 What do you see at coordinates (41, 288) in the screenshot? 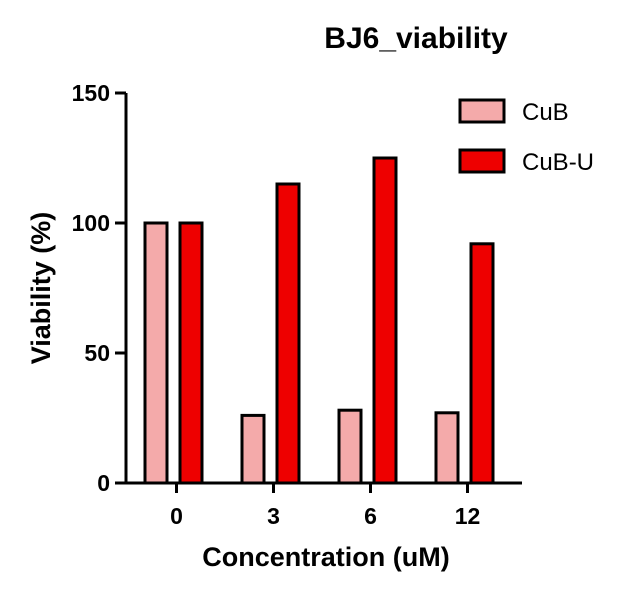
I see `y-axis-label: Viability (%)` at bounding box center [41, 288].